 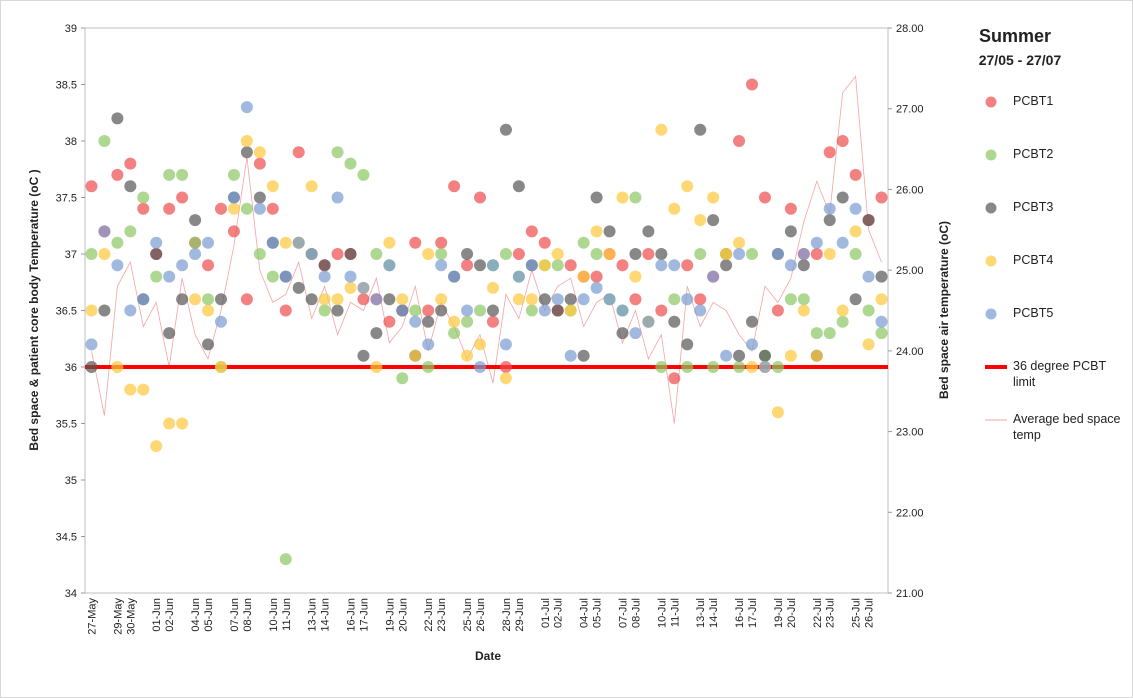 What do you see at coordinates (313, 615) in the screenshot?
I see `x-tick-label: 13-Jun` at bounding box center [313, 615].